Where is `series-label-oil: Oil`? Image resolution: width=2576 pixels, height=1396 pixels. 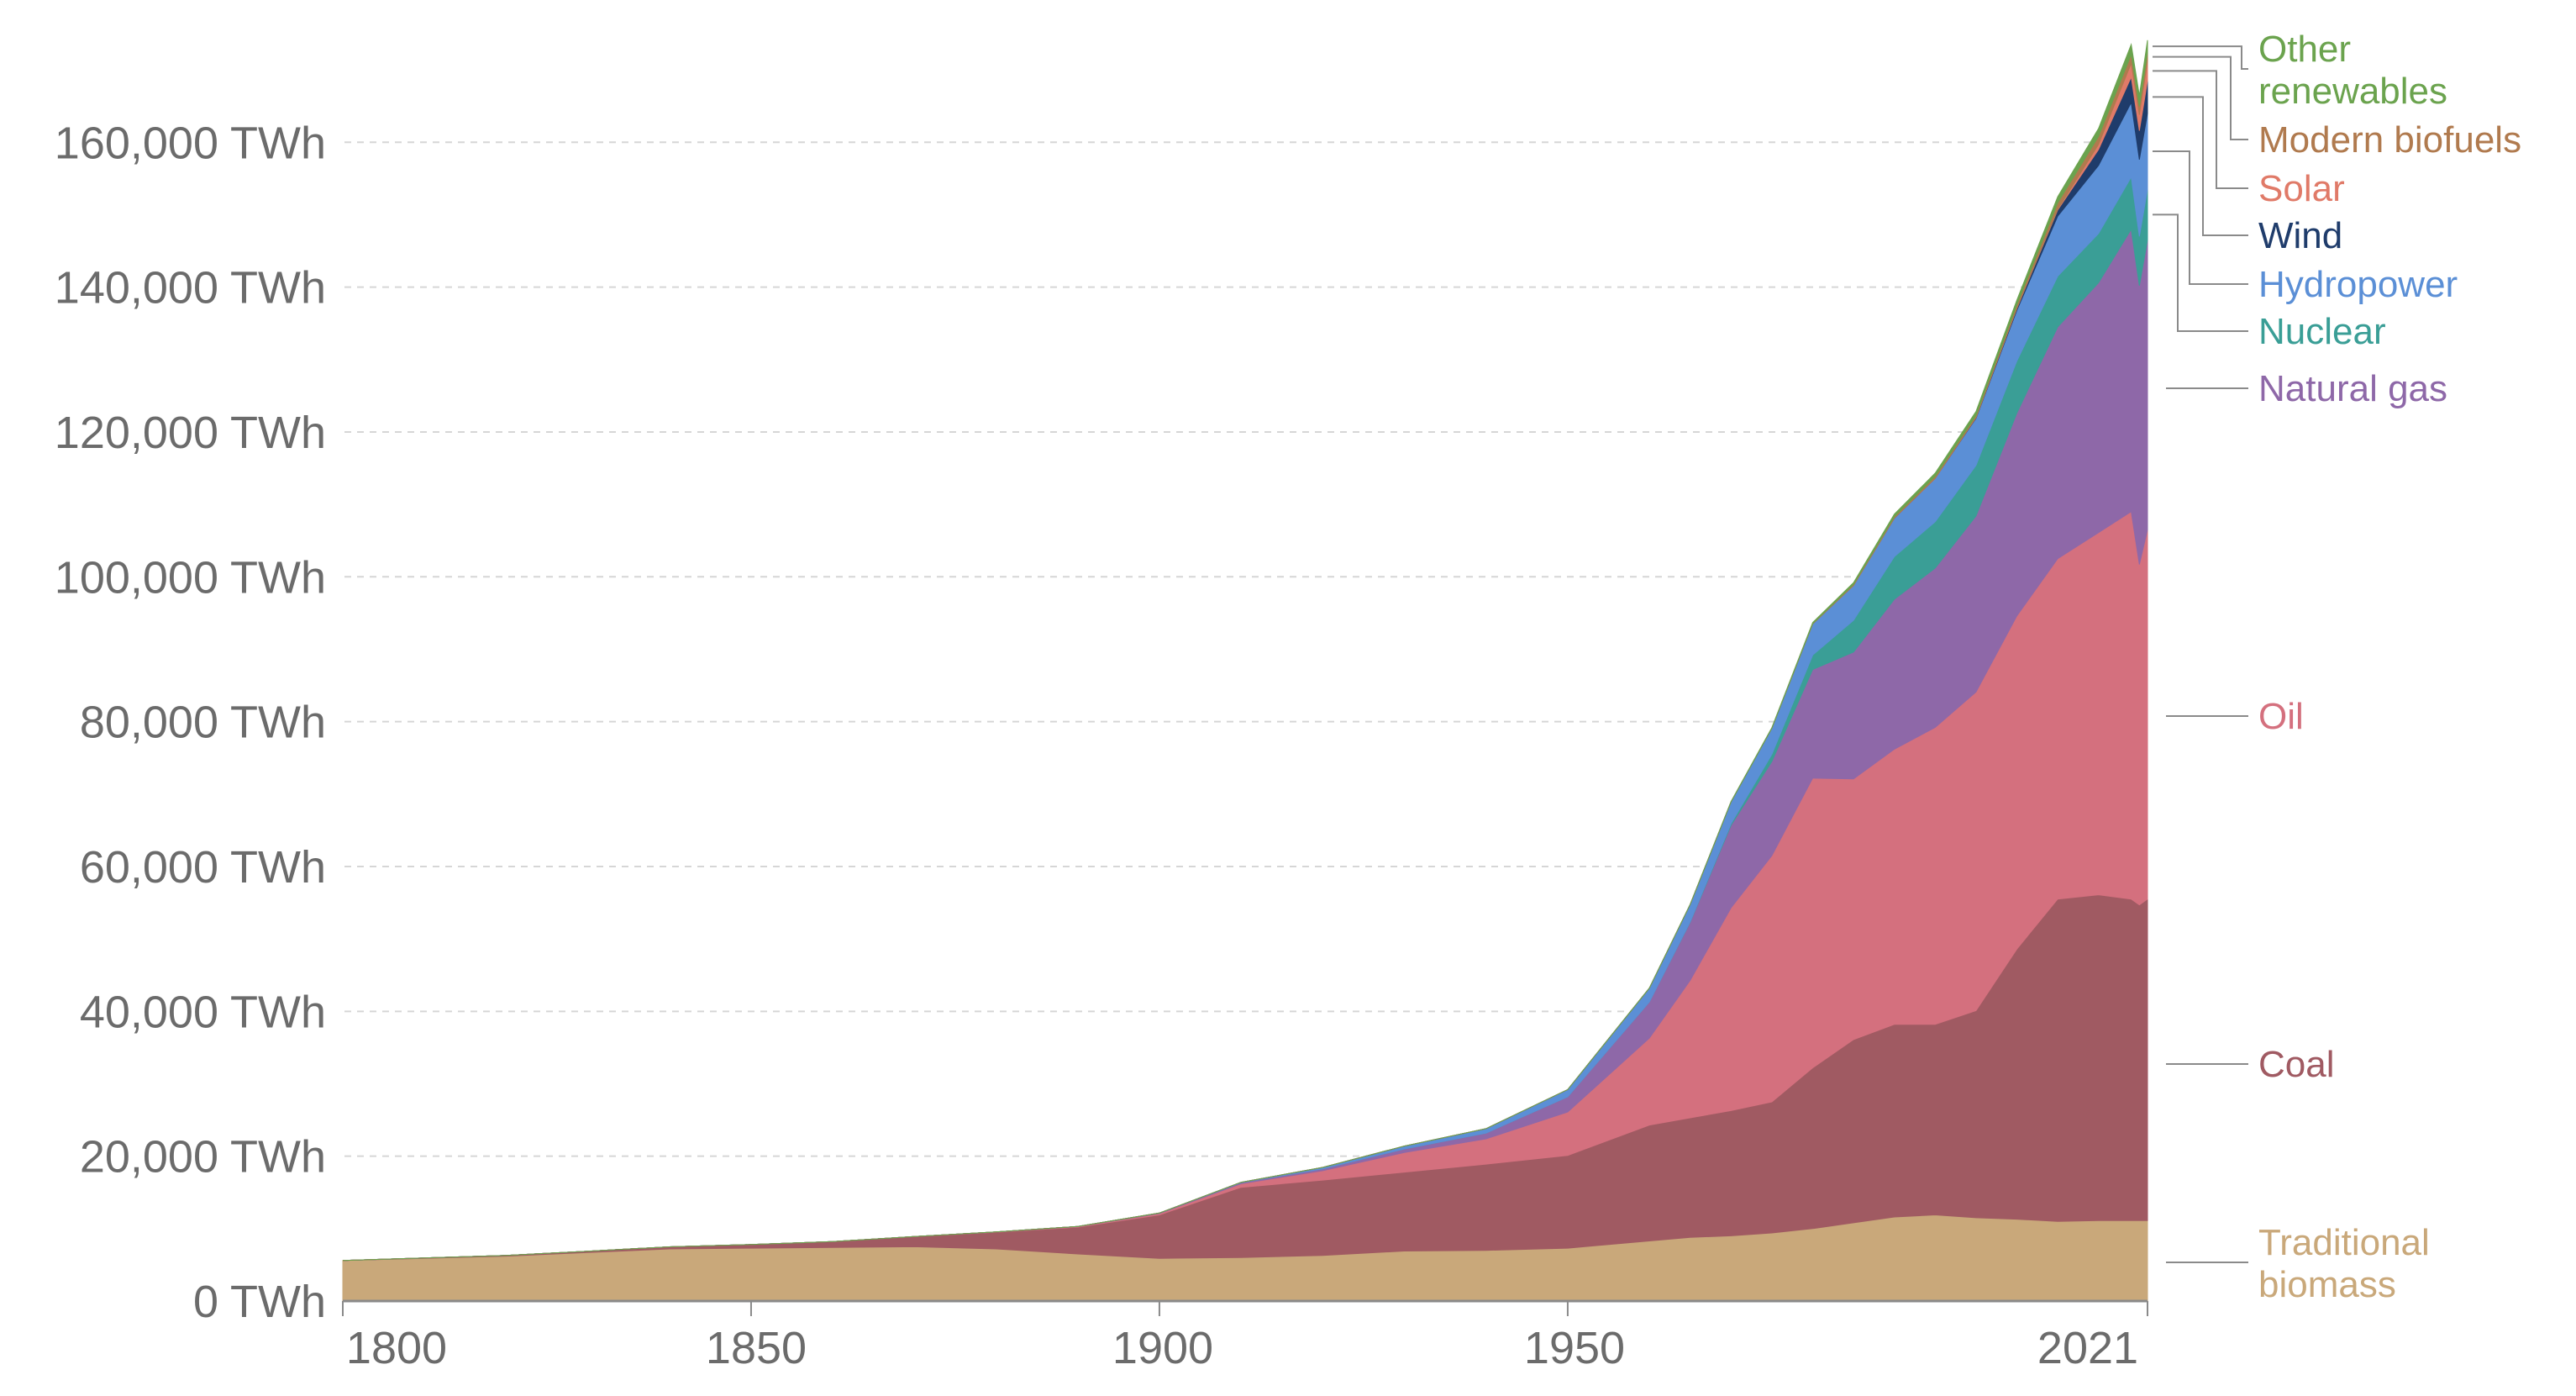 series-label-oil: Oil is located at coordinates (2281, 716).